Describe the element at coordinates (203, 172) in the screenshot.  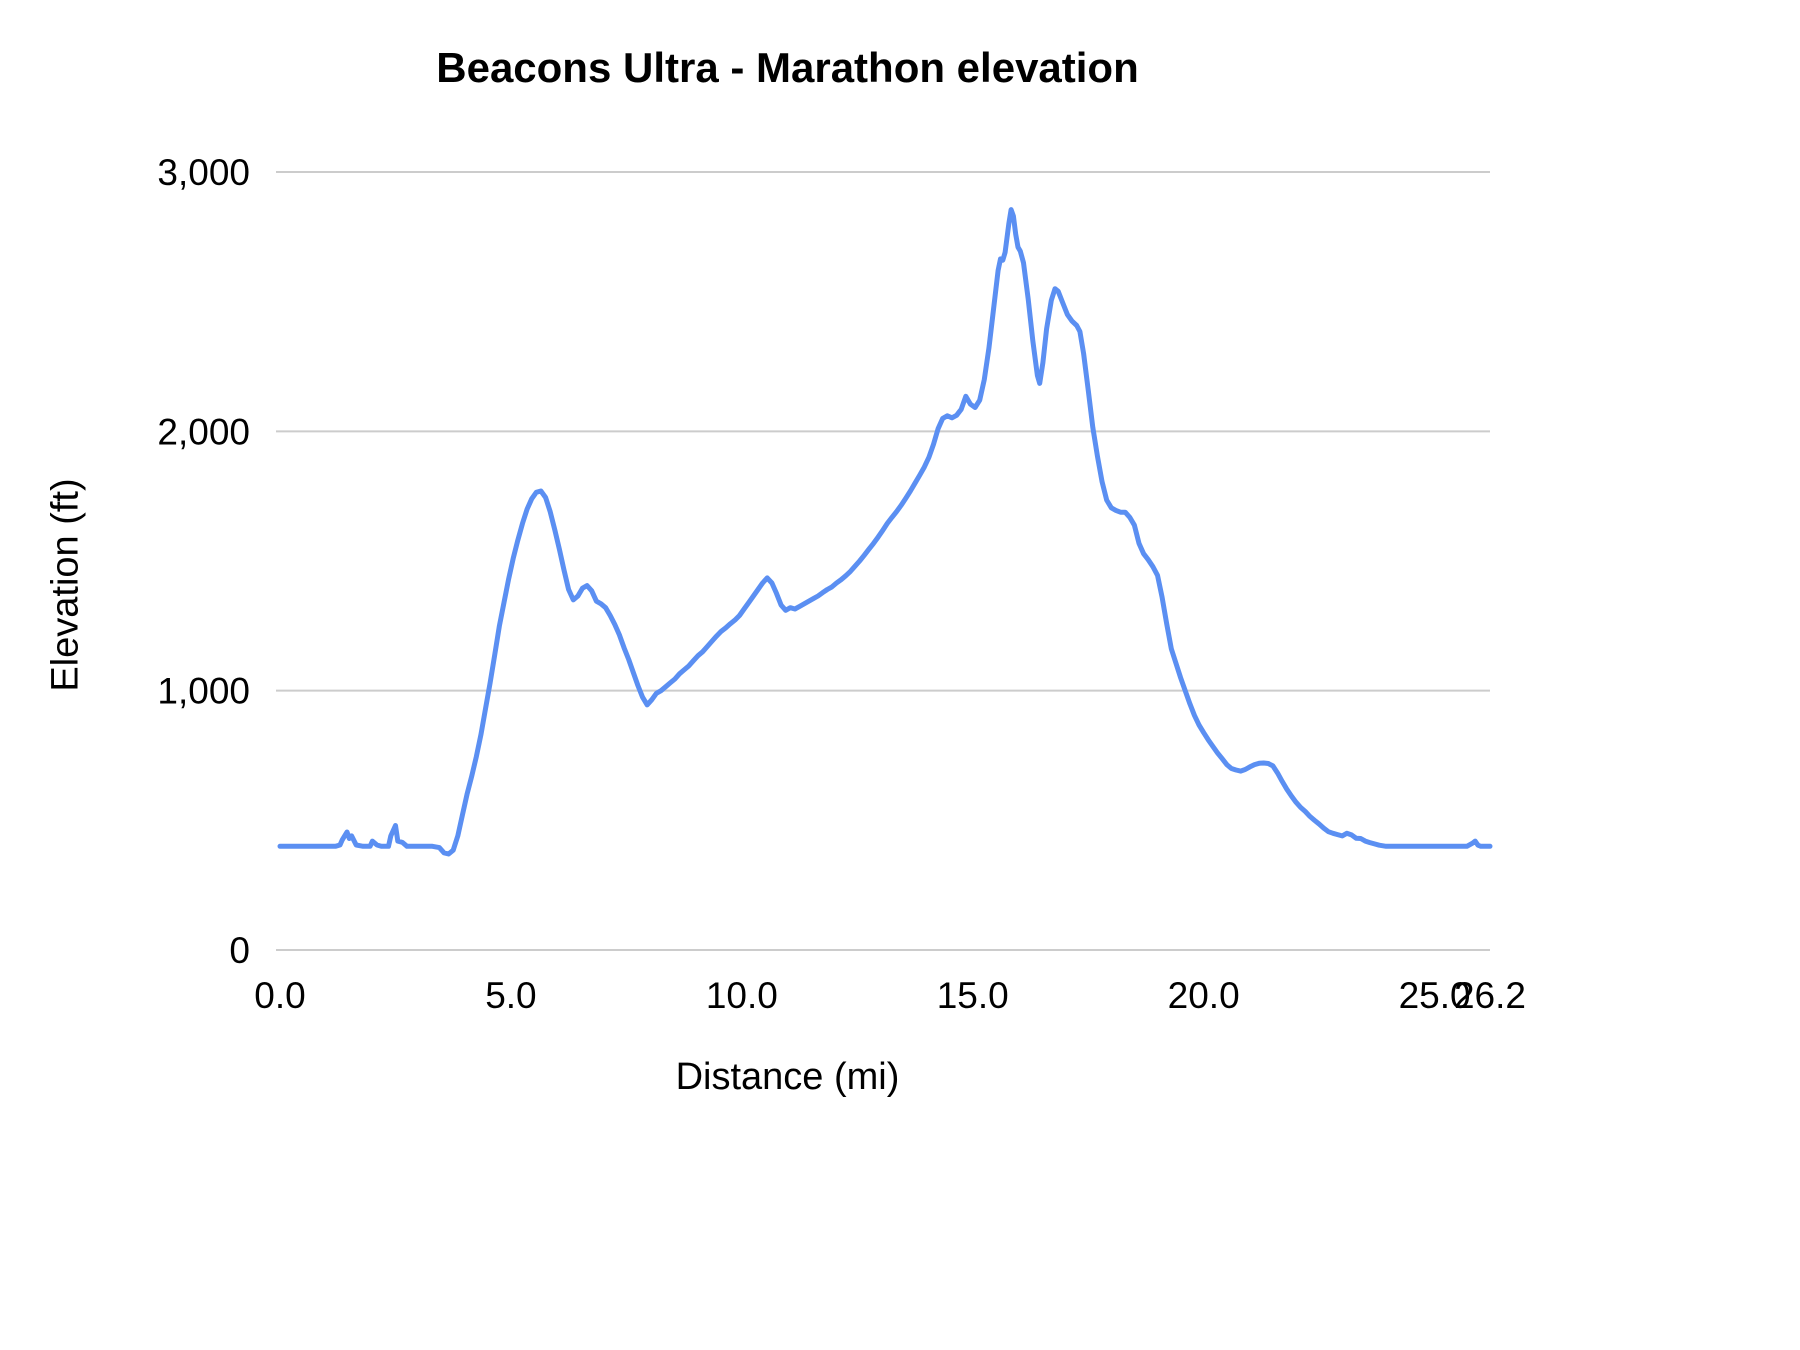
I see `y-tick-label: 3,000` at that location.